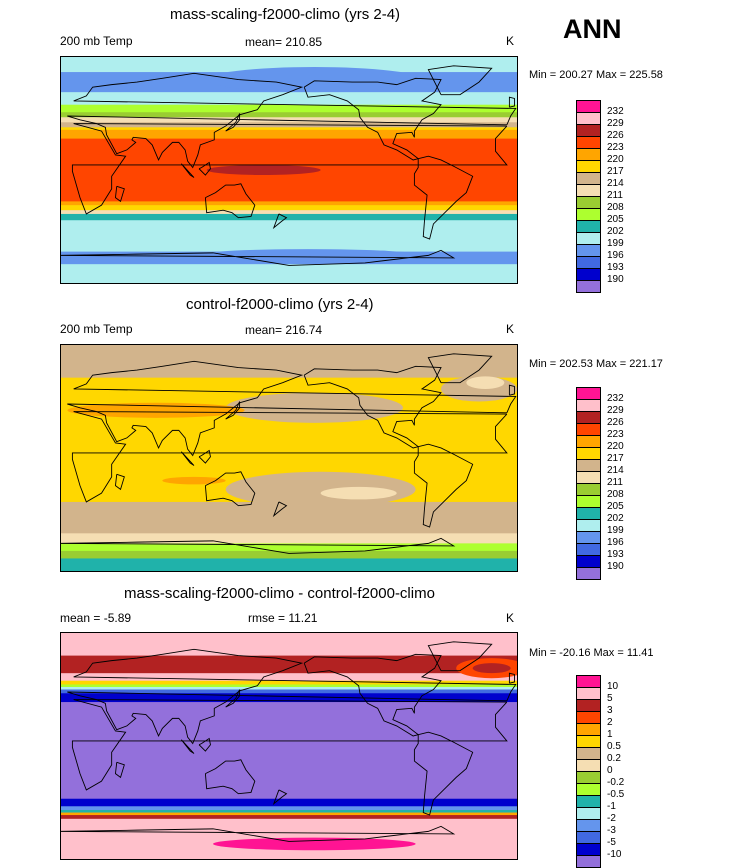 The image size is (732, 868). Describe the element at coordinates (615, 195) in the screenshot. I see `panel1-colorbar-label-7: 211` at that location.